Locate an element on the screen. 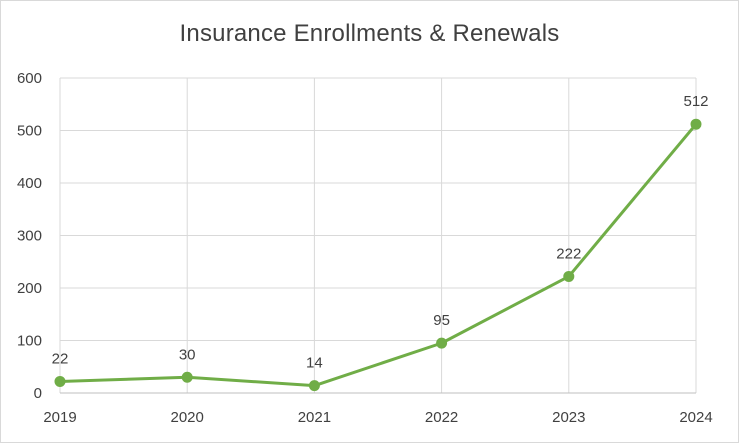  data-label: 22 is located at coordinates (60, 358).